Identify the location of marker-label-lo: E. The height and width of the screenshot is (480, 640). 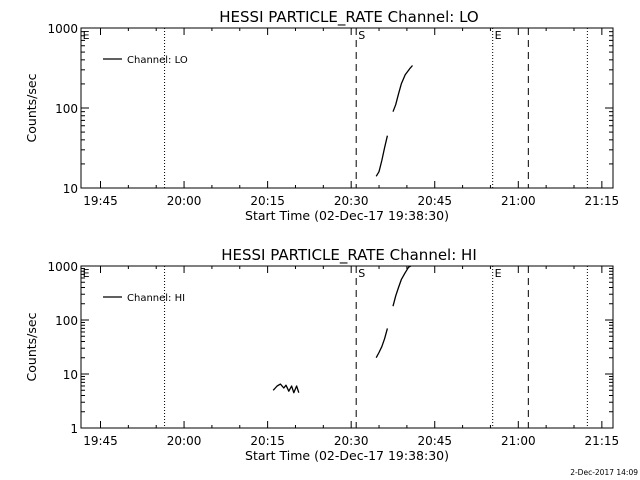
(498, 35).